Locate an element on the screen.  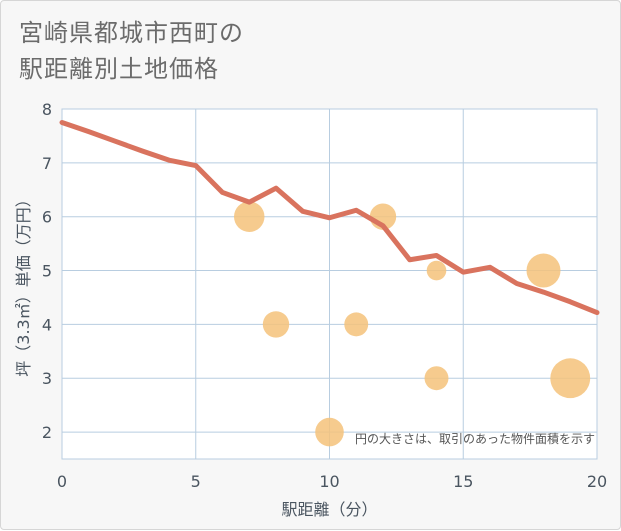
x-tick-label: 15 is located at coordinates (463, 481).